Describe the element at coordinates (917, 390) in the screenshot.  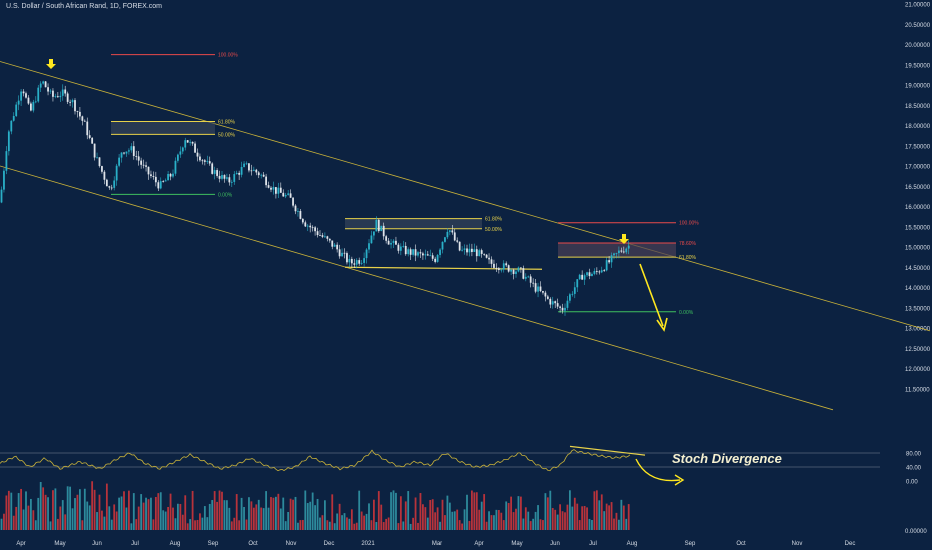
I see `price-tick-label: 11.50000` at that location.